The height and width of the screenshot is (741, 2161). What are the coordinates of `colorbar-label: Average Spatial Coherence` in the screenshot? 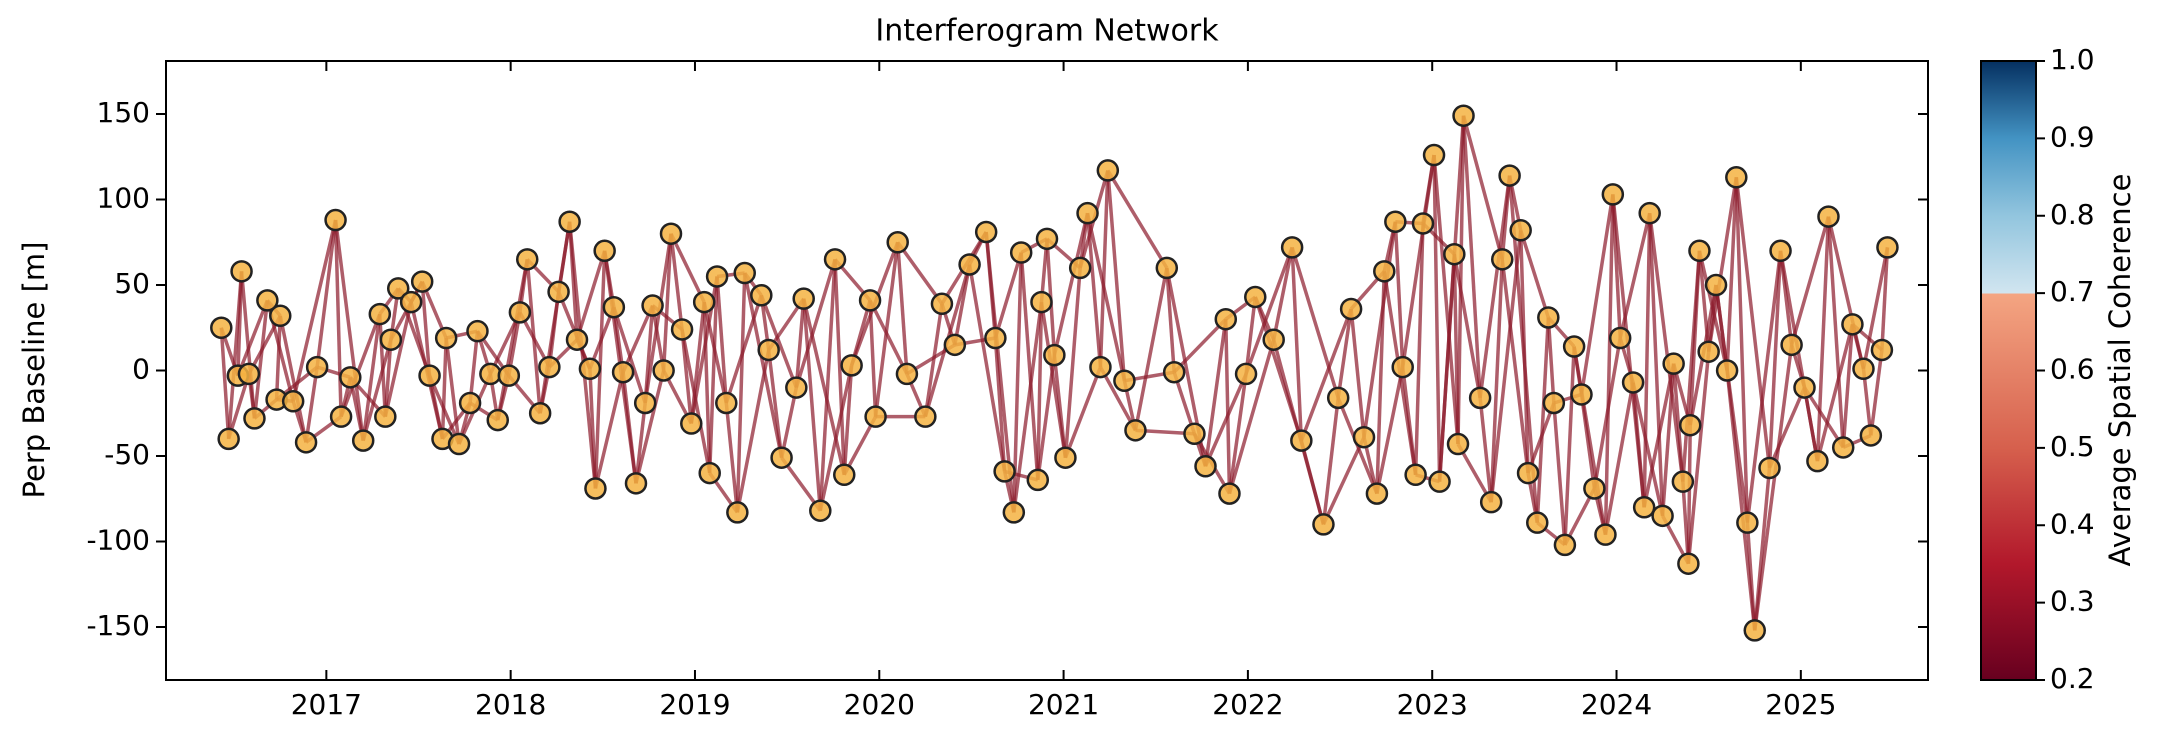 It's located at (2120, 370).